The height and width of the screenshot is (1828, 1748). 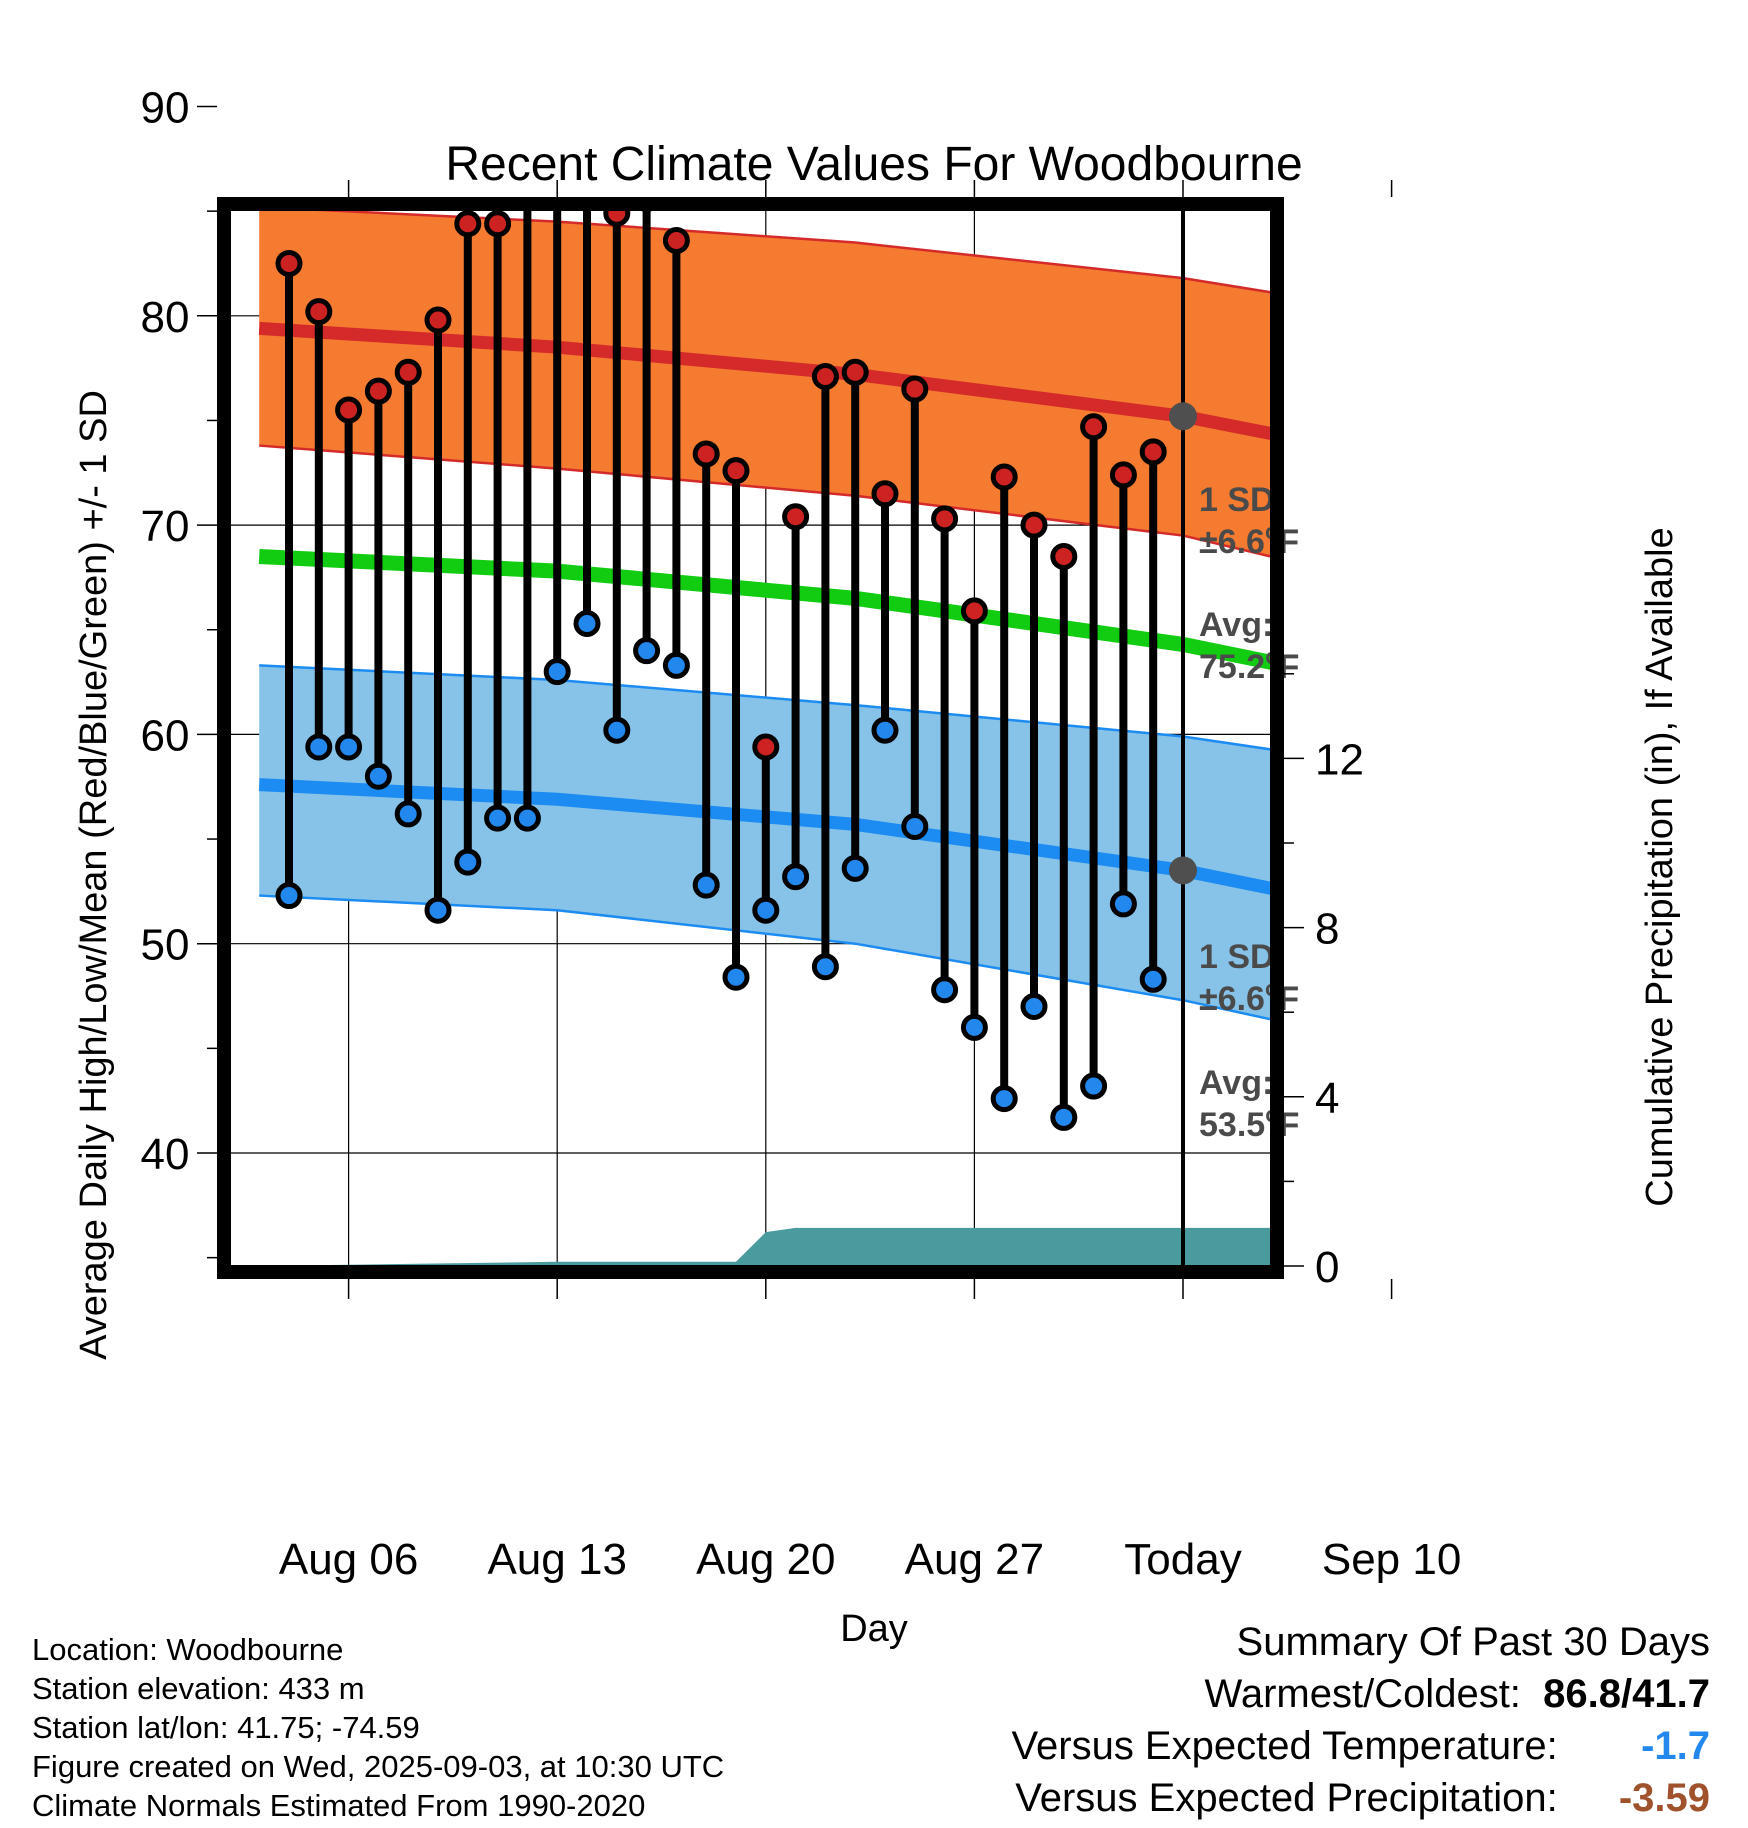 What do you see at coordinates (1238, 1440) in the screenshot?
I see `today-days-label-2: Days` at bounding box center [1238, 1440].